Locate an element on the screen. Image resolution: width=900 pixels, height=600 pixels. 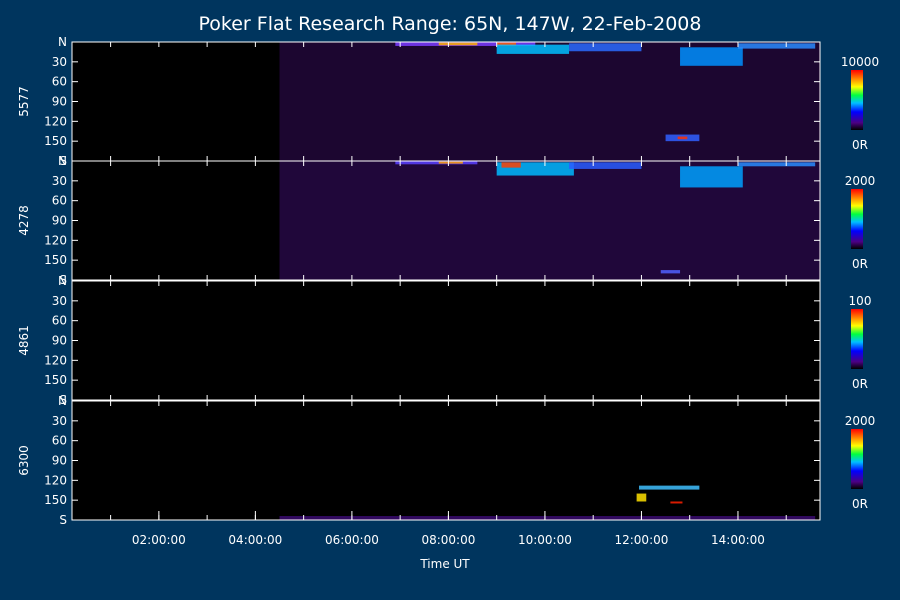
panel-label: 6300 is located at coordinates (24, 460).